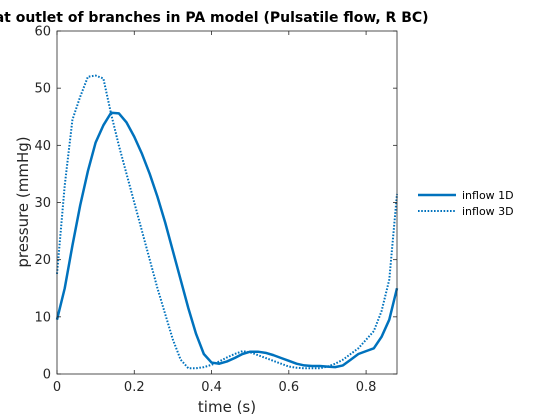 The image size is (560, 420). What do you see at coordinates (466, 203) in the screenshot?
I see `legend: inflow 1D inflow 3D` at bounding box center [466, 203].